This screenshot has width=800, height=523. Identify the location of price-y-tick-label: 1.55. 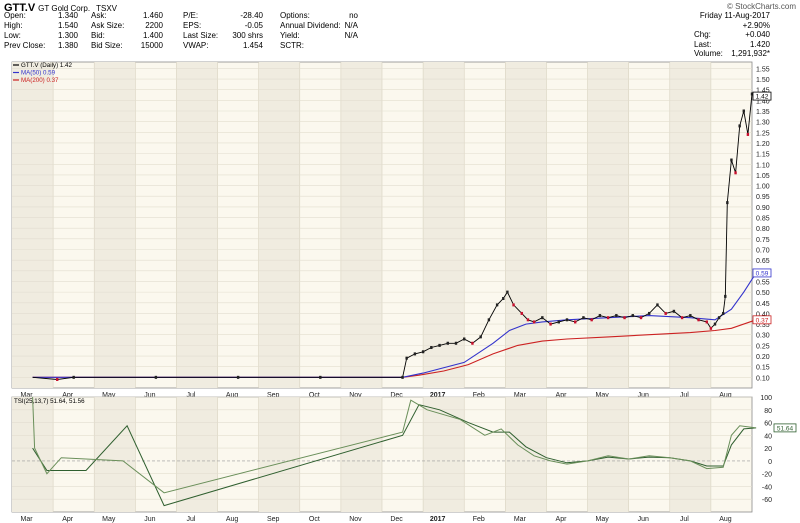
(763, 69).